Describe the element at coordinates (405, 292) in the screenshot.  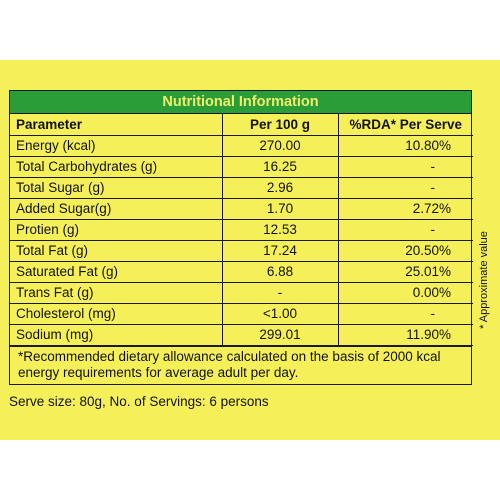
I see `row-rda: 0.00%` at that location.